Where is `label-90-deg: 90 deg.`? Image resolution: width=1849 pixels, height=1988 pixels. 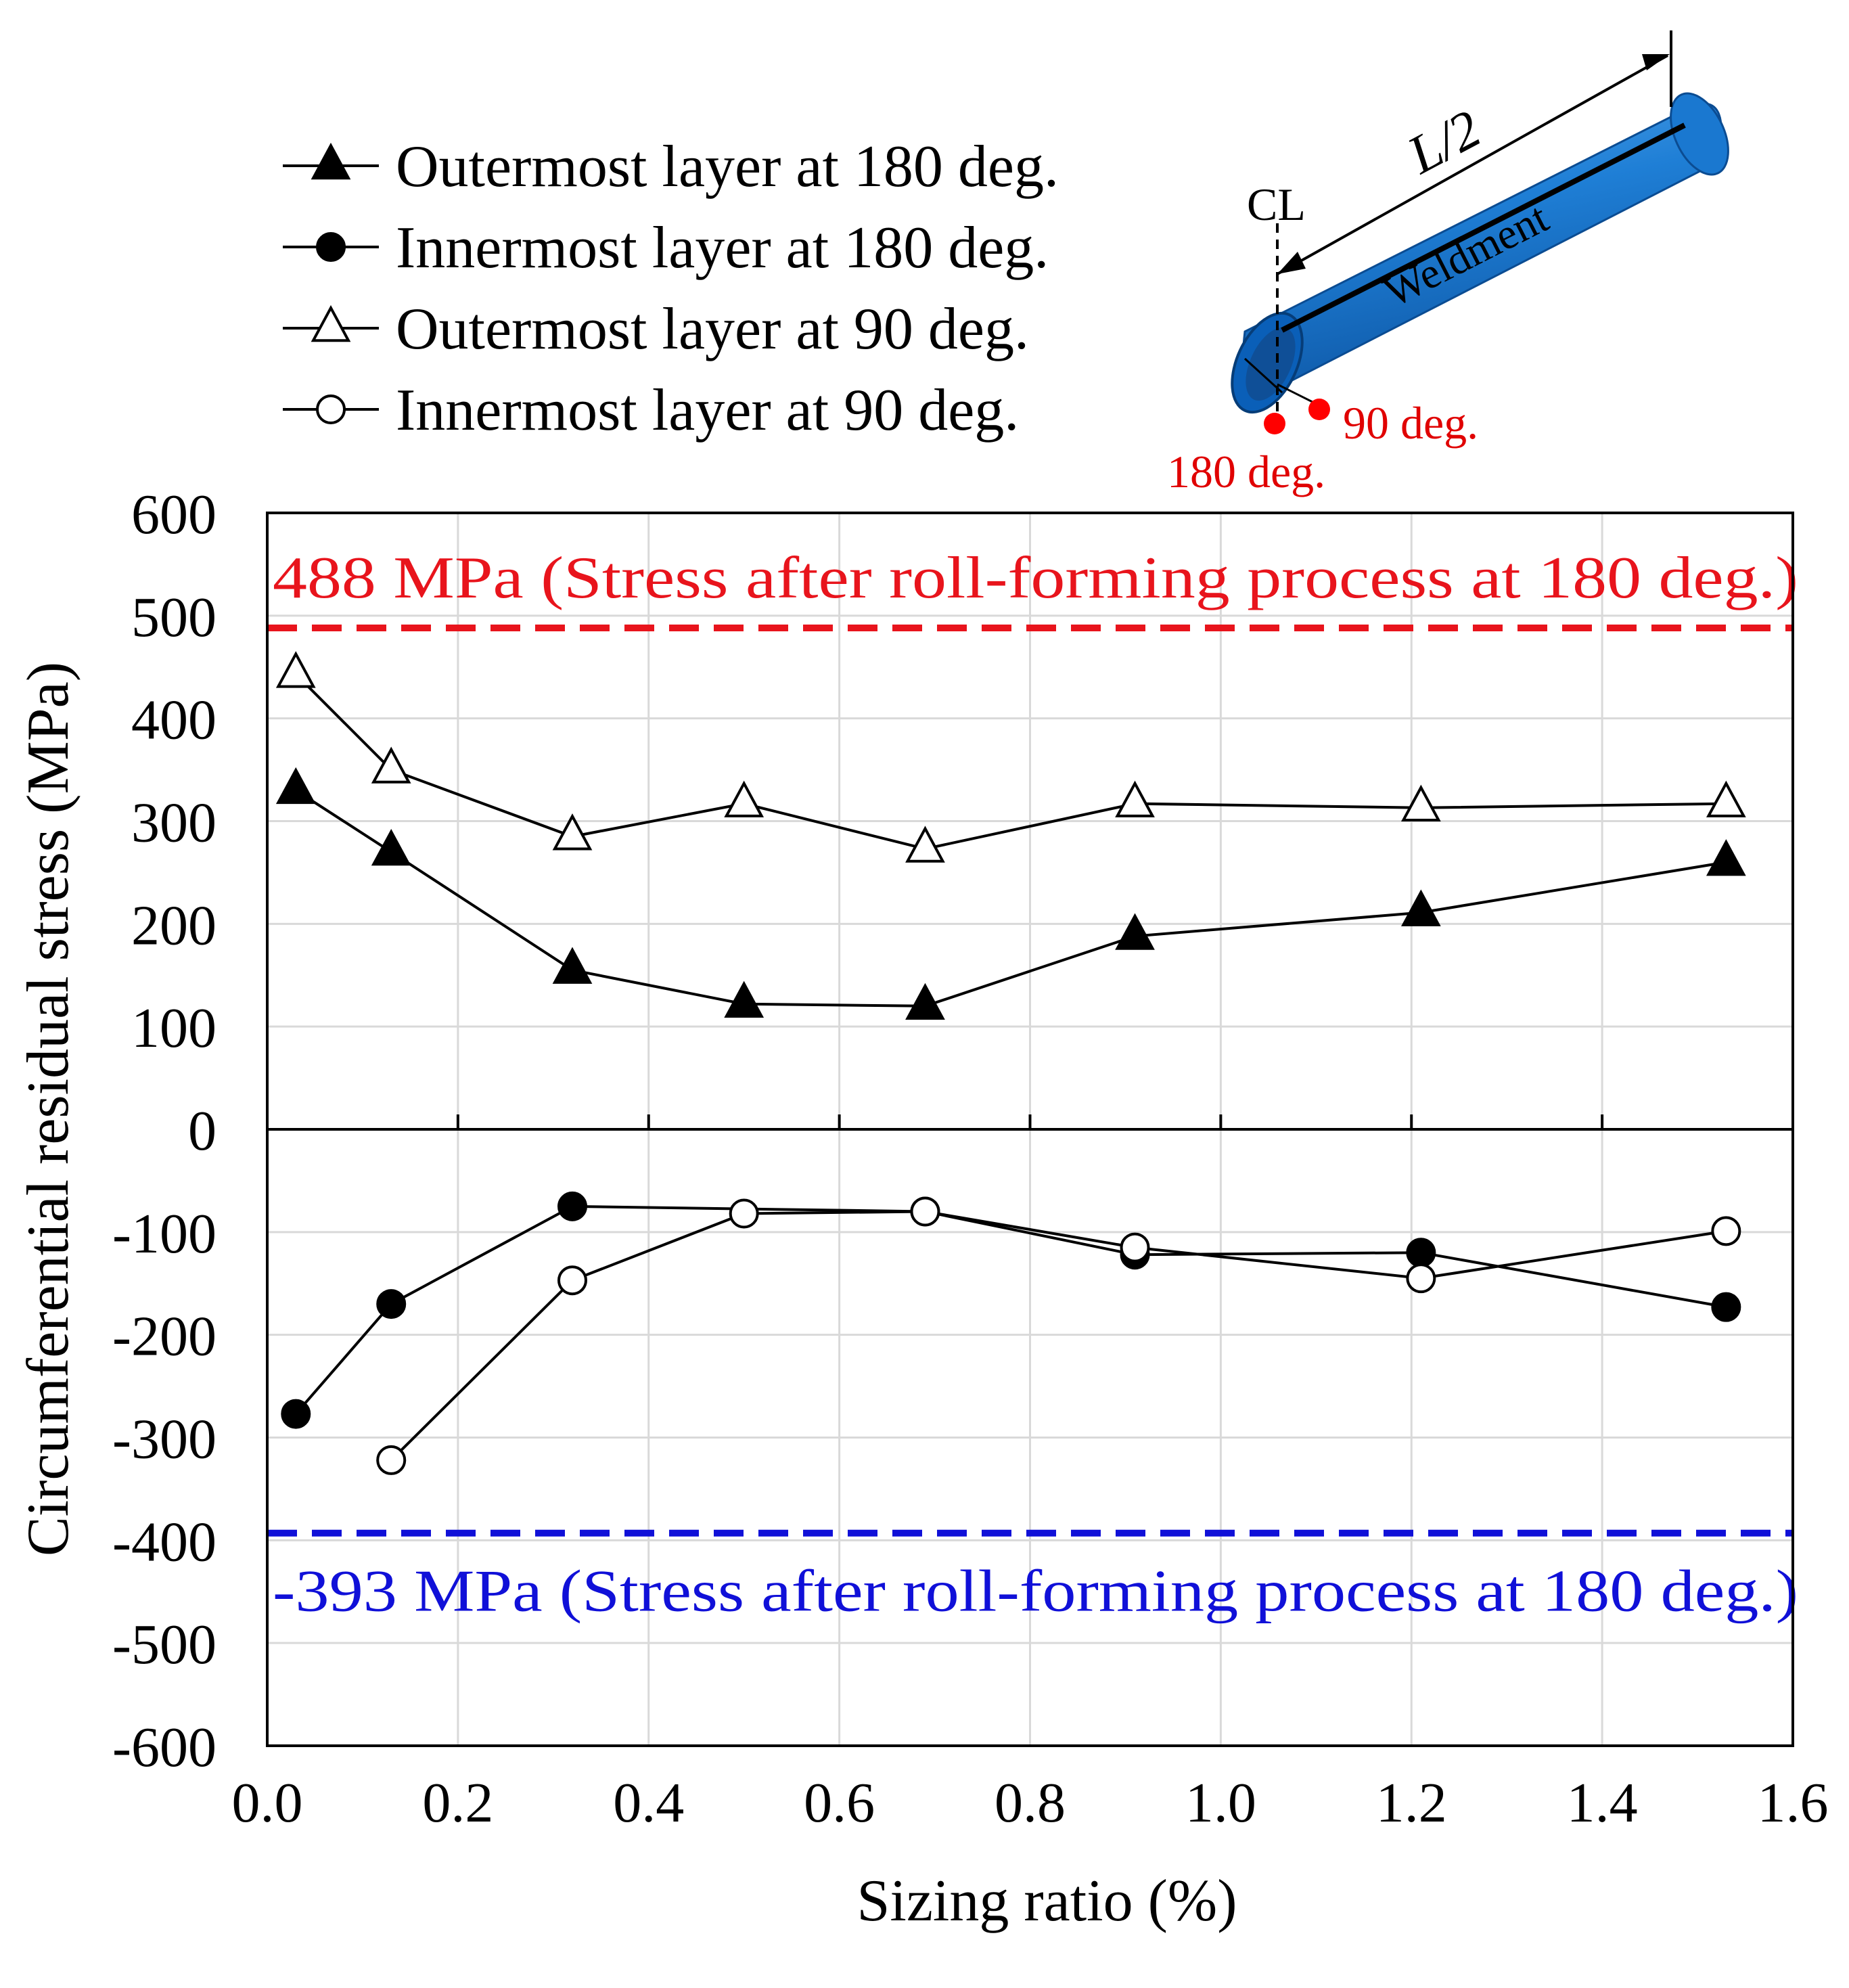
label-90-deg: 90 deg. is located at coordinates (1410, 423).